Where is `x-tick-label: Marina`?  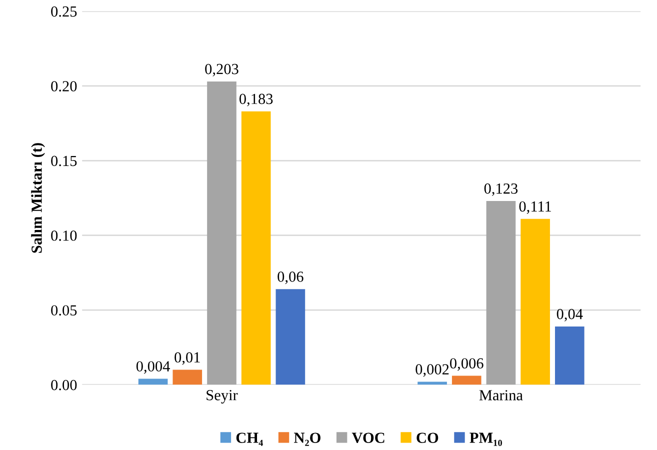
x-tick-label: Marina is located at coordinates (501, 395).